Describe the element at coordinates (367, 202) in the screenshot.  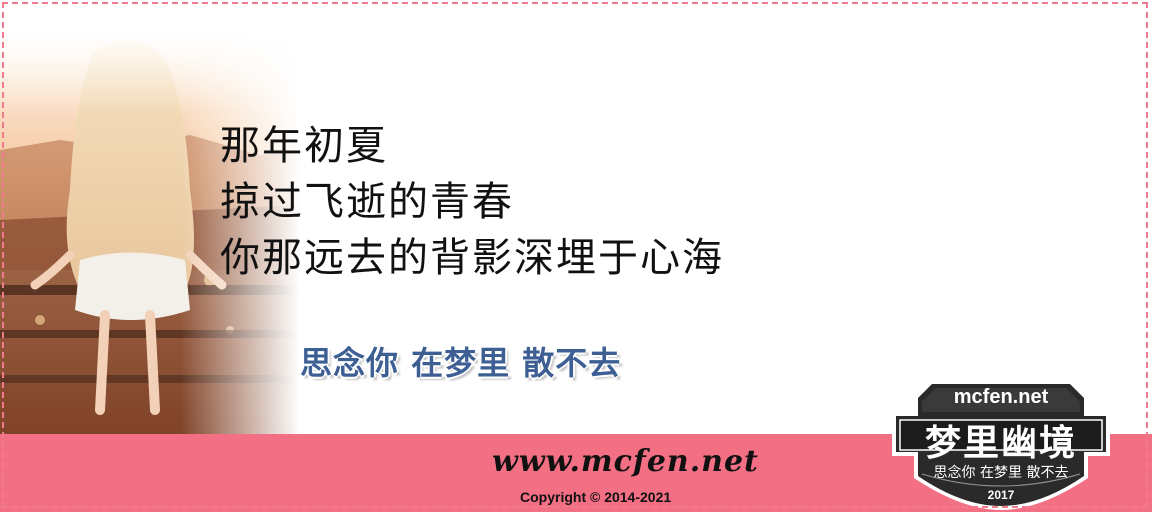
I see `poem-line-2: 掠过飞逝的青春` at that location.